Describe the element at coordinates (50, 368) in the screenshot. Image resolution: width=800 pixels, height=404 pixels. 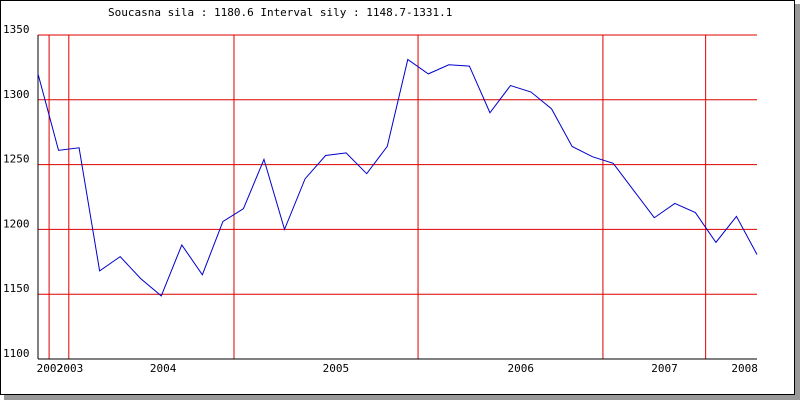
I see `x-tick-label: 2002` at that location.